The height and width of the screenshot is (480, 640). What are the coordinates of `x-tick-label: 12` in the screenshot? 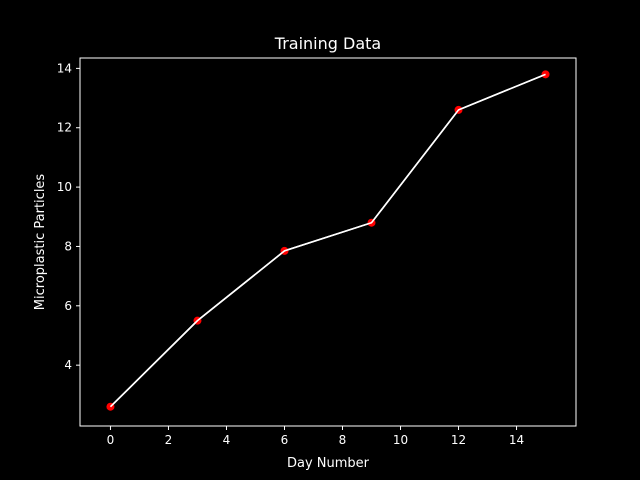 It's located at (458, 440).